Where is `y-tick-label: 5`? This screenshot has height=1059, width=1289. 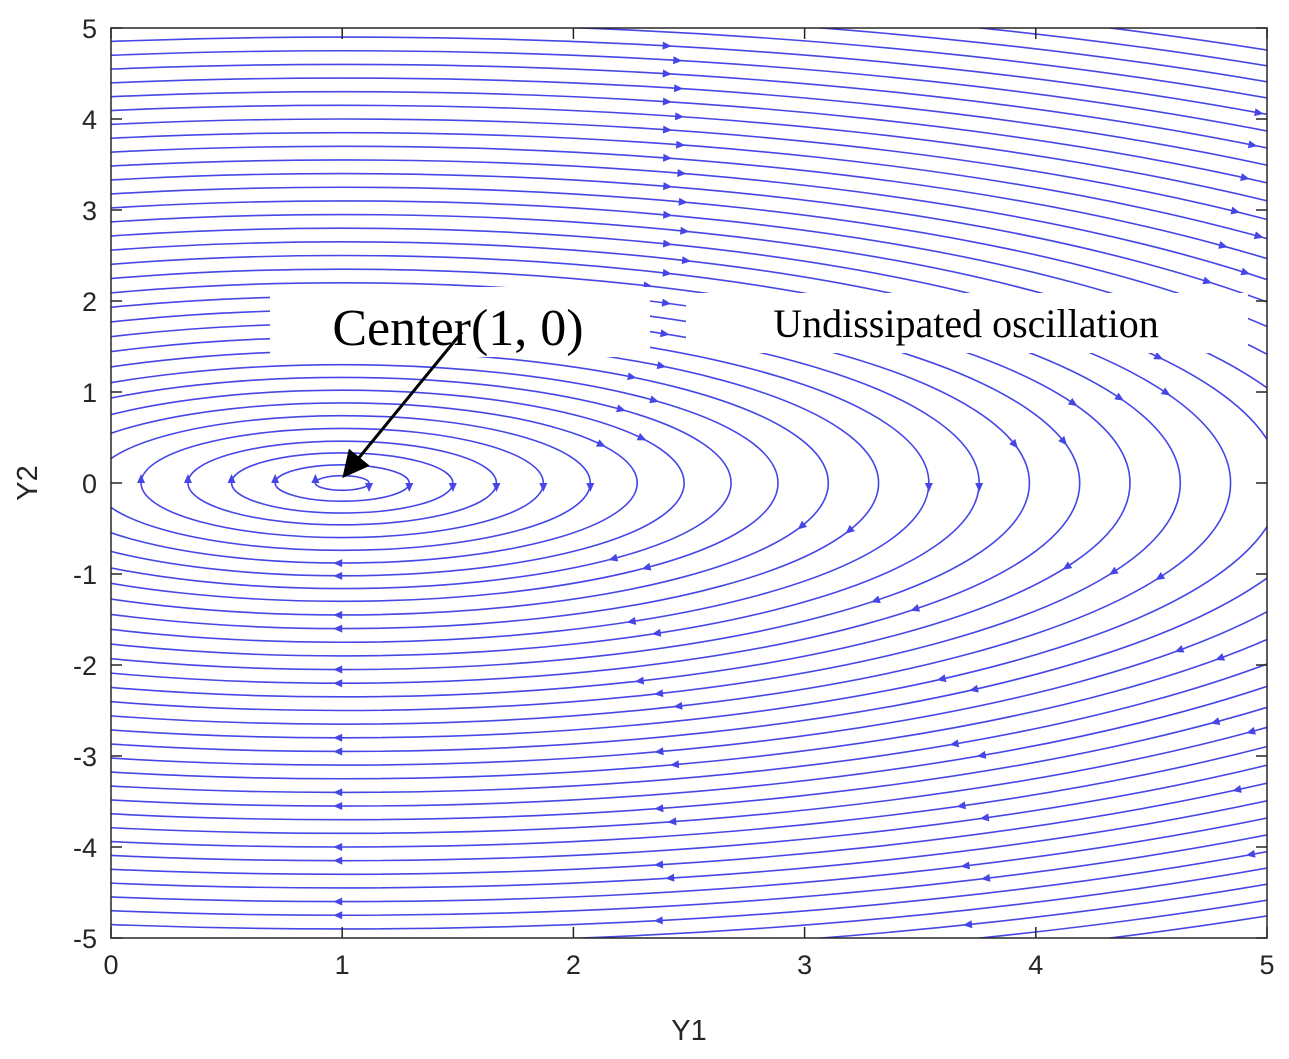 y-tick-label: 5 is located at coordinates (89, 29).